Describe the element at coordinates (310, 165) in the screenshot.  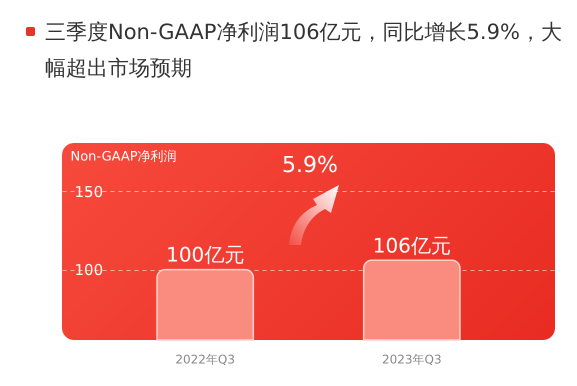
I see `annotation: 5.9%` at that location.